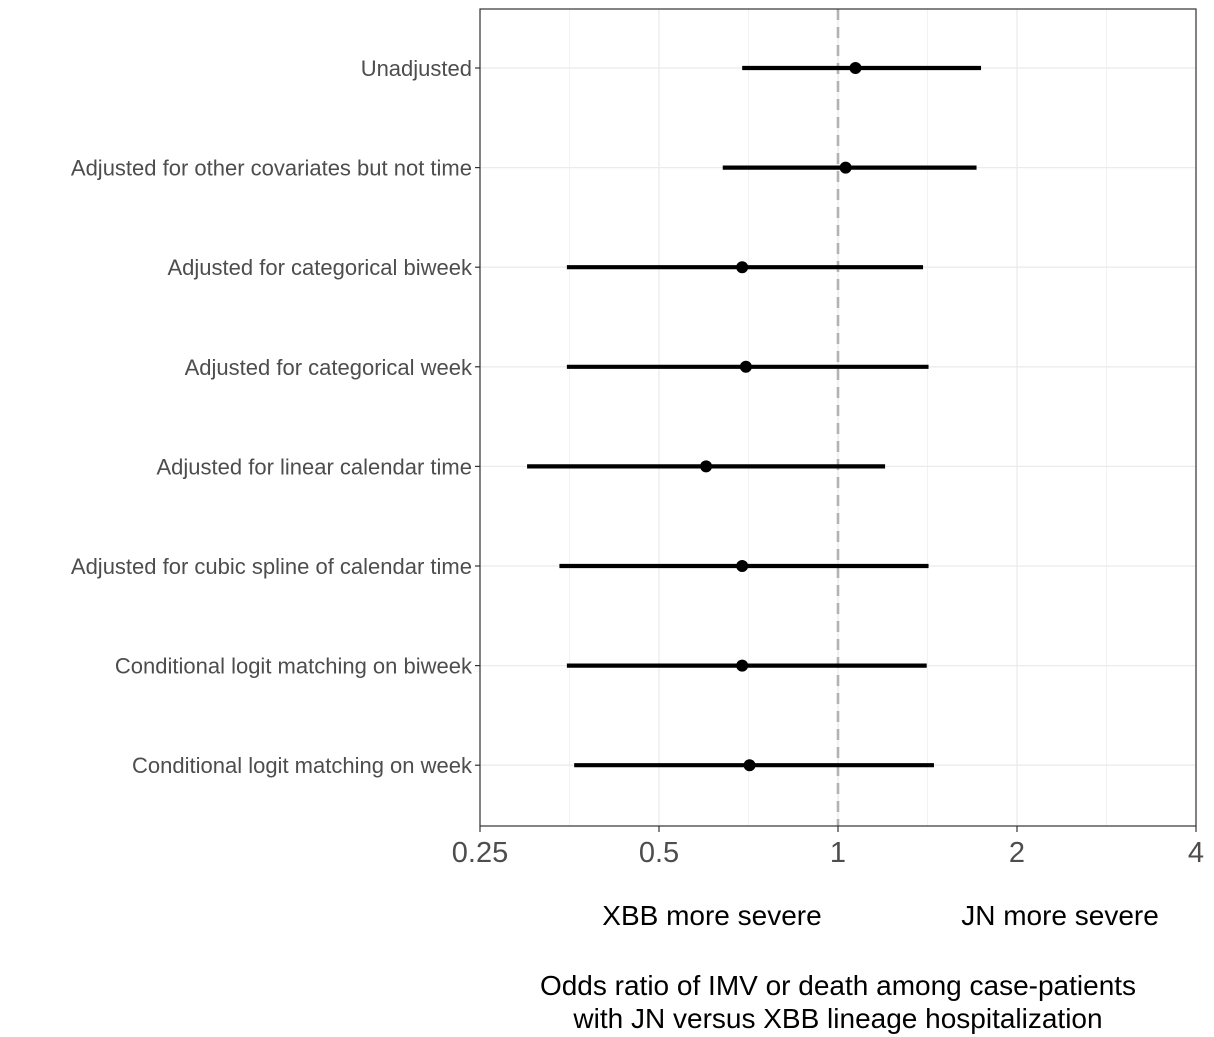 Image resolution: width=1214 pixels, height=1037 pixels. What do you see at coordinates (302, 765) in the screenshot?
I see `row-label: Conditional logit matching on week` at bounding box center [302, 765].